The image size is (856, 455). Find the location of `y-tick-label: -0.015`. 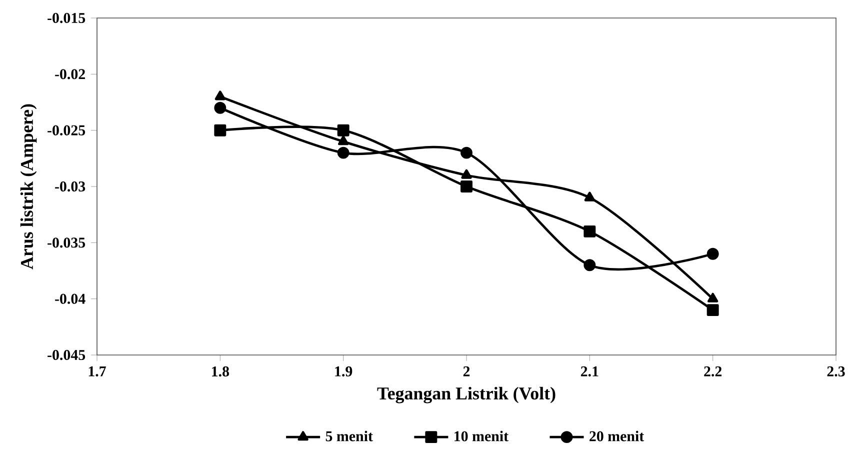

y-tick-label: -0.015 is located at coordinates (67, 18).